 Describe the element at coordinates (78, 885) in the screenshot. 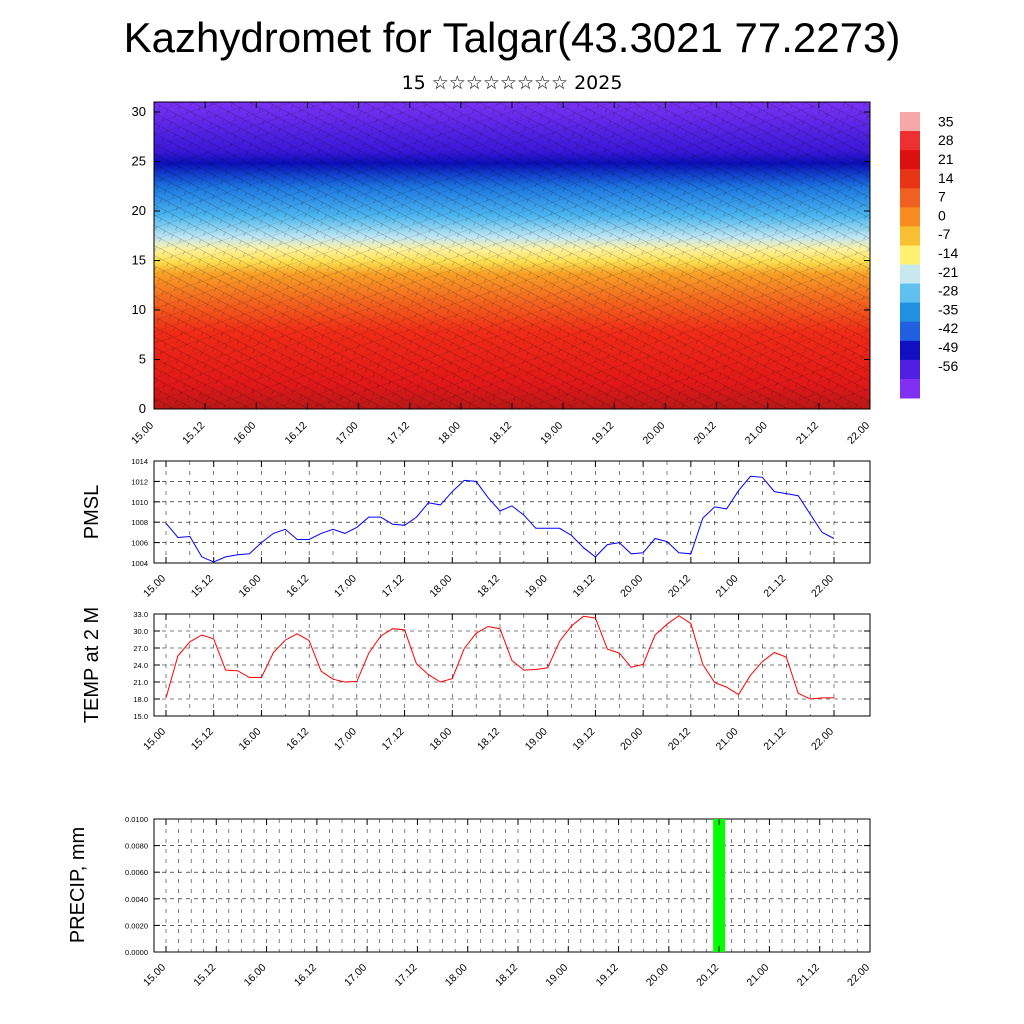

I see `precip-ylabel: PRECIP, mm` at that location.